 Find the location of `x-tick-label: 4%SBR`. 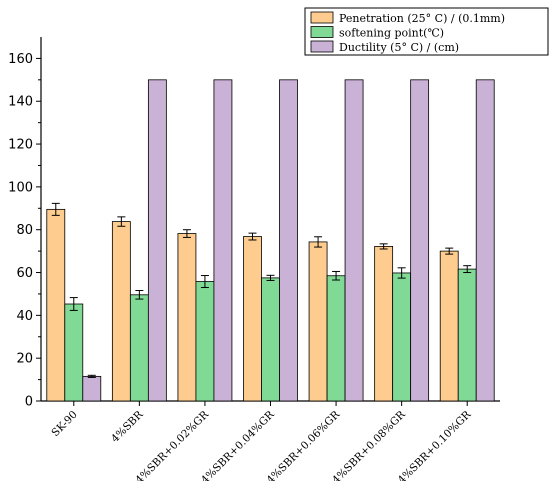

x-tick-label: 4%SBR is located at coordinates (127, 426).